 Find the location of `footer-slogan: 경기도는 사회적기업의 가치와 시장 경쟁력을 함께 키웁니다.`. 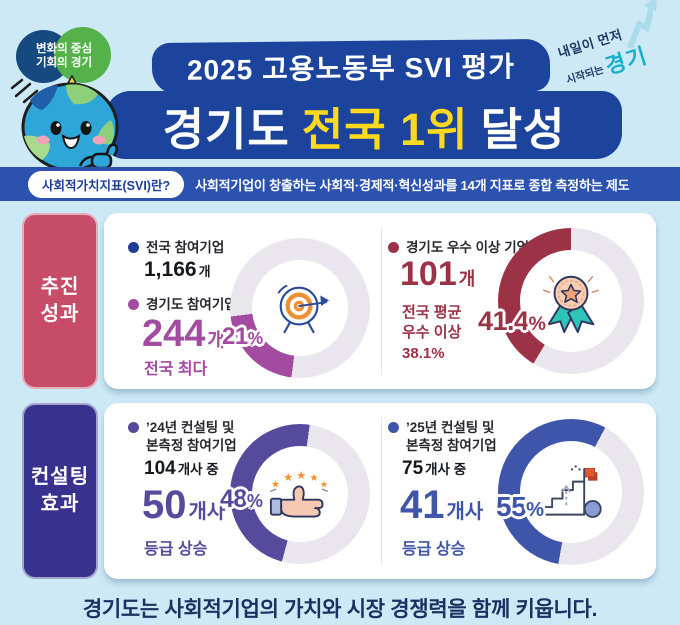

footer-slogan: 경기도는 사회적기업의 가치와 시장 경쟁력을 함께 키웁니다. is located at coordinates (340, 609).